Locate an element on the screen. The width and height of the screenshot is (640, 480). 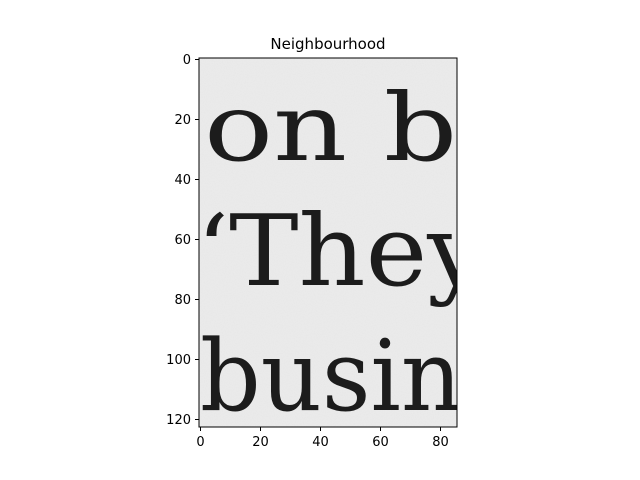
y-tick-label: 80 is located at coordinates (182, 300).